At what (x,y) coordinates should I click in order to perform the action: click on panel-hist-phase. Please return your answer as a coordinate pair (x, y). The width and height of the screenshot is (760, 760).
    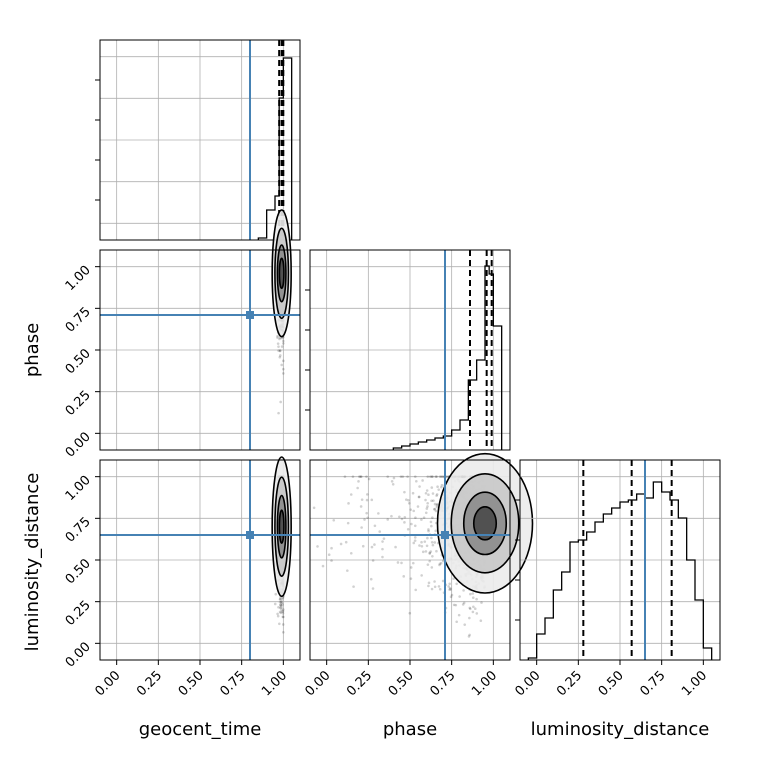
    Looking at the image, I should click on (408, 350).